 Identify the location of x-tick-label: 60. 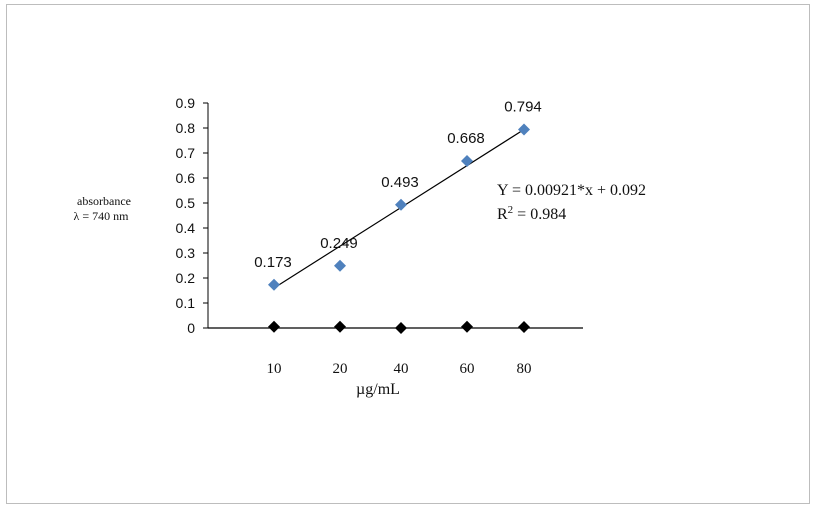
(467, 369).